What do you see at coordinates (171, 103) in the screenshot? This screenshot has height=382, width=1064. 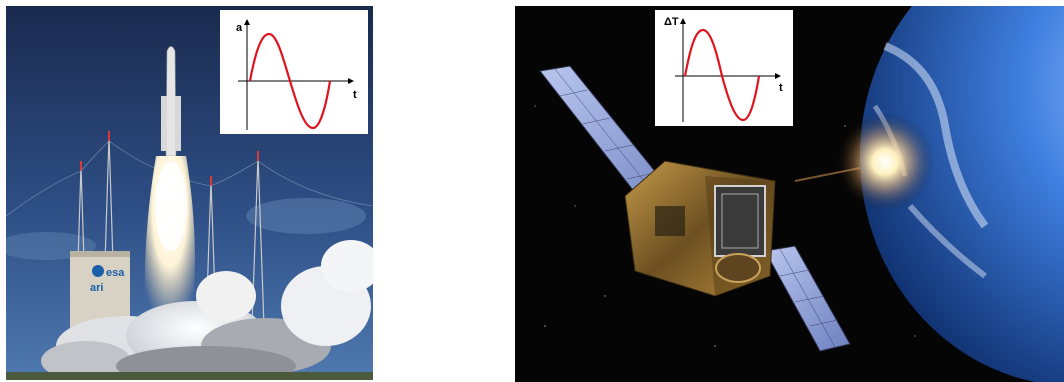 I see `rocket` at bounding box center [171, 103].